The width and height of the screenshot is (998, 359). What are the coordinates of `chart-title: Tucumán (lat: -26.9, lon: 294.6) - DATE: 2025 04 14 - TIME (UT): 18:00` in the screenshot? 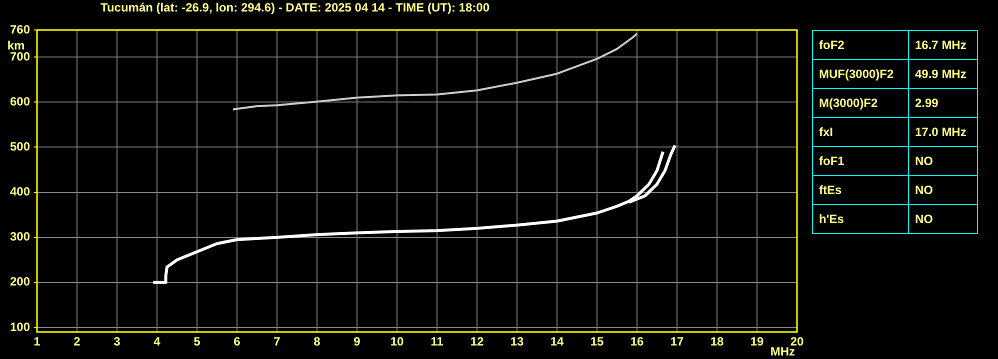 It's located at (295, 7).